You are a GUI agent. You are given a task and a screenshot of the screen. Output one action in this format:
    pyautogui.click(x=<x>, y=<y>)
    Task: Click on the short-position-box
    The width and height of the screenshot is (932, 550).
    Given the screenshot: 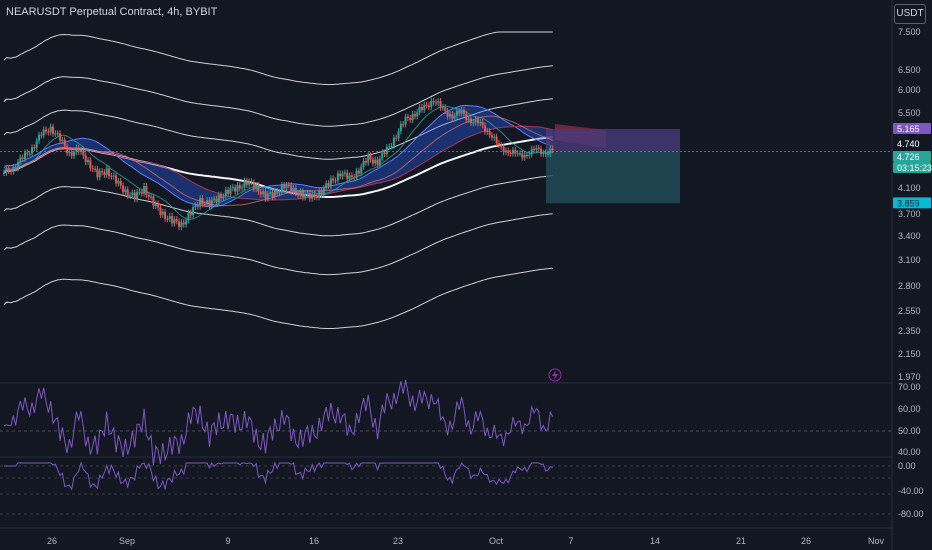 What is the action you would take?
    pyautogui.click(x=446, y=166)
    